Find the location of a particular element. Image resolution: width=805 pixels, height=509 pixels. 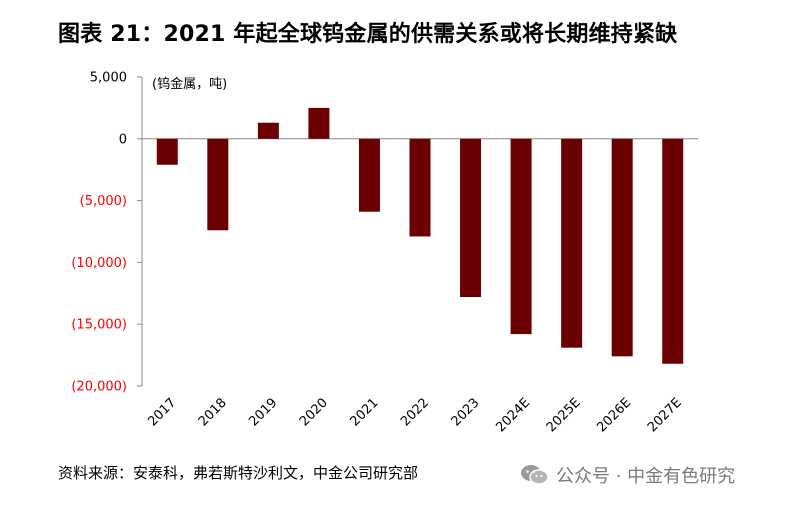

watermark: 公众号 · 中金有色研究 is located at coordinates (627, 475).